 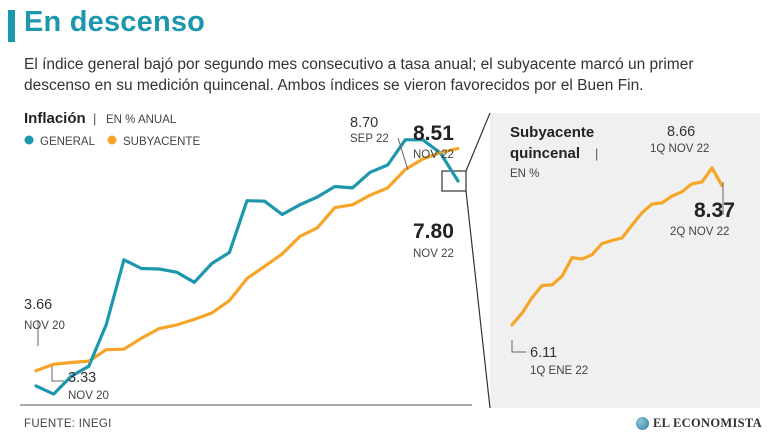 What do you see at coordinates (68, 424) in the screenshot?
I see `source-note: FUENTE: INEGI` at bounding box center [68, 424].